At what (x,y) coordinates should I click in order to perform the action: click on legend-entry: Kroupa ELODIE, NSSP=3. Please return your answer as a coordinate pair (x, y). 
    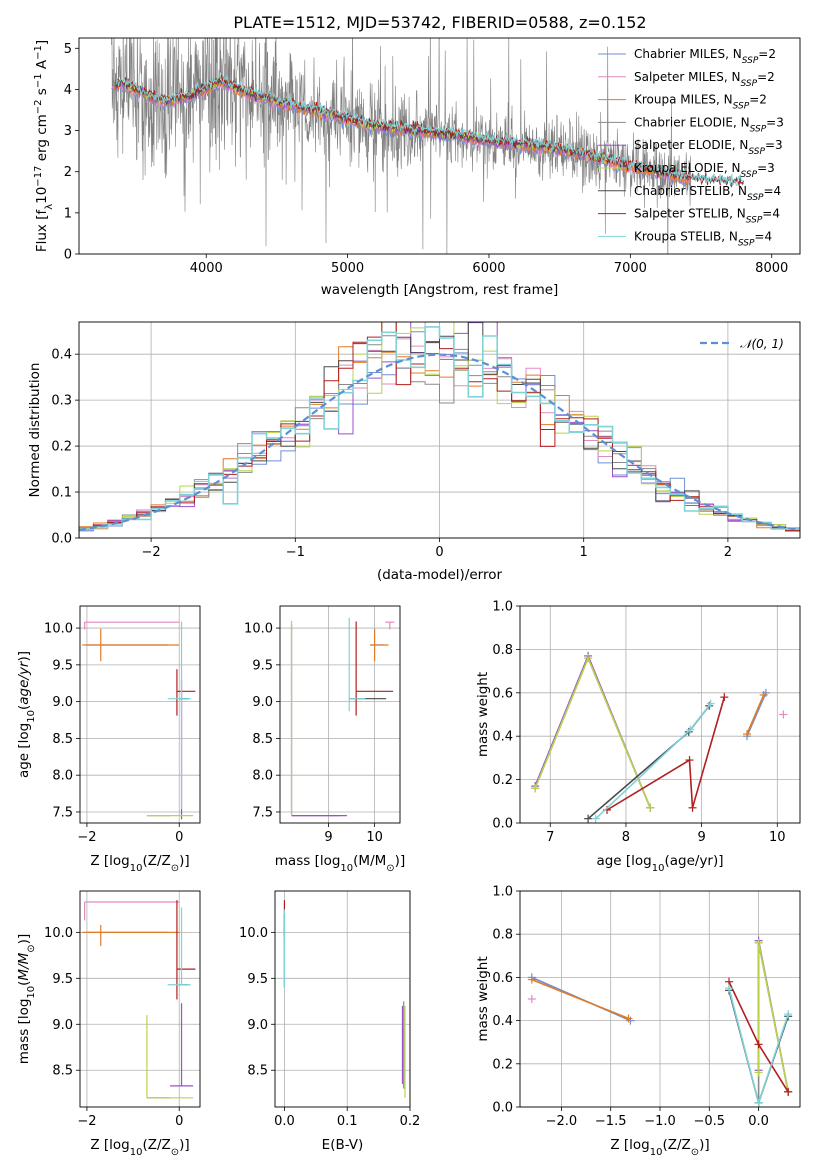
    Looking at the image, I should click on (704, 170).